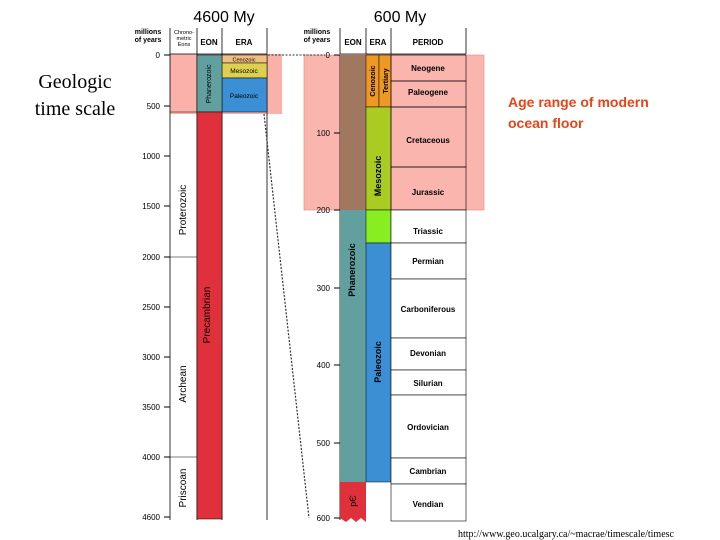 This screenshot has width=720, height=540. I want to click on period-paleogene: Paleogene, so click(428, 92).